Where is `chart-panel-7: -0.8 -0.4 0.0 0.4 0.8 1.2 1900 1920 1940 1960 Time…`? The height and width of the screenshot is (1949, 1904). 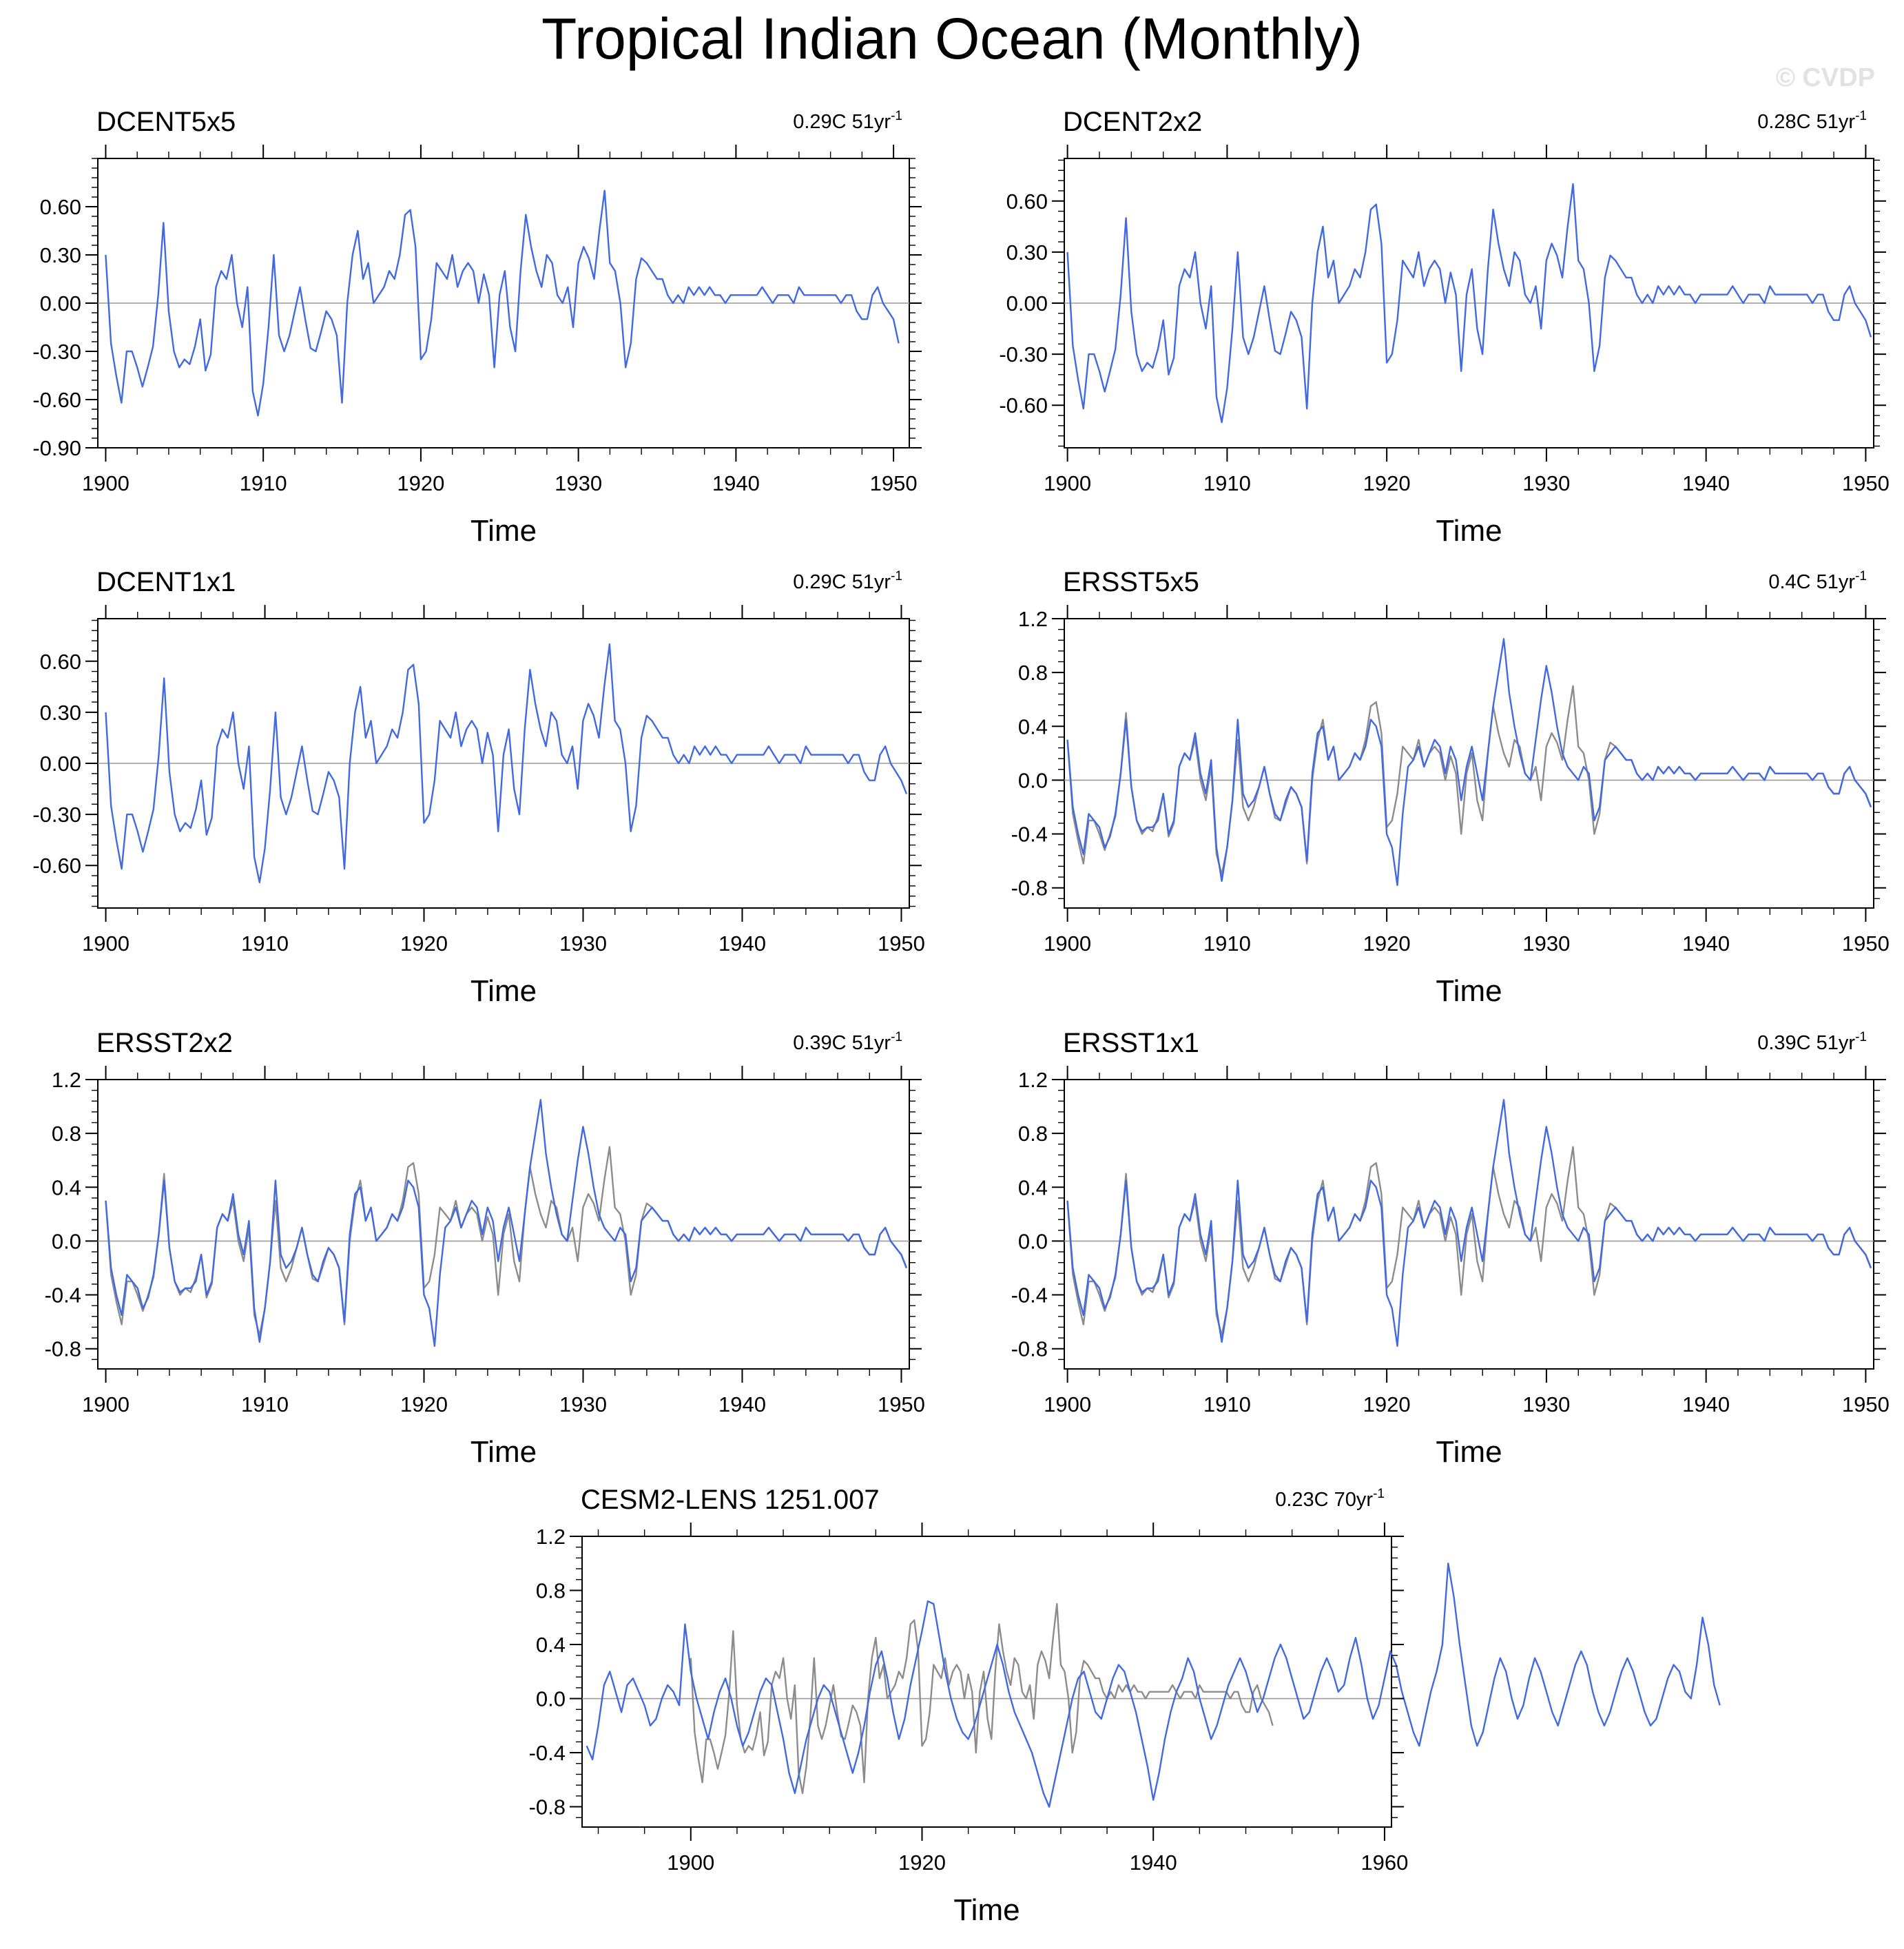 chart-panel-7: -0.8 -0.4 0.0 0.4 0.8 1.2 1900 1920 1940 1960 Time… is located at coordinates (1125, 1706).